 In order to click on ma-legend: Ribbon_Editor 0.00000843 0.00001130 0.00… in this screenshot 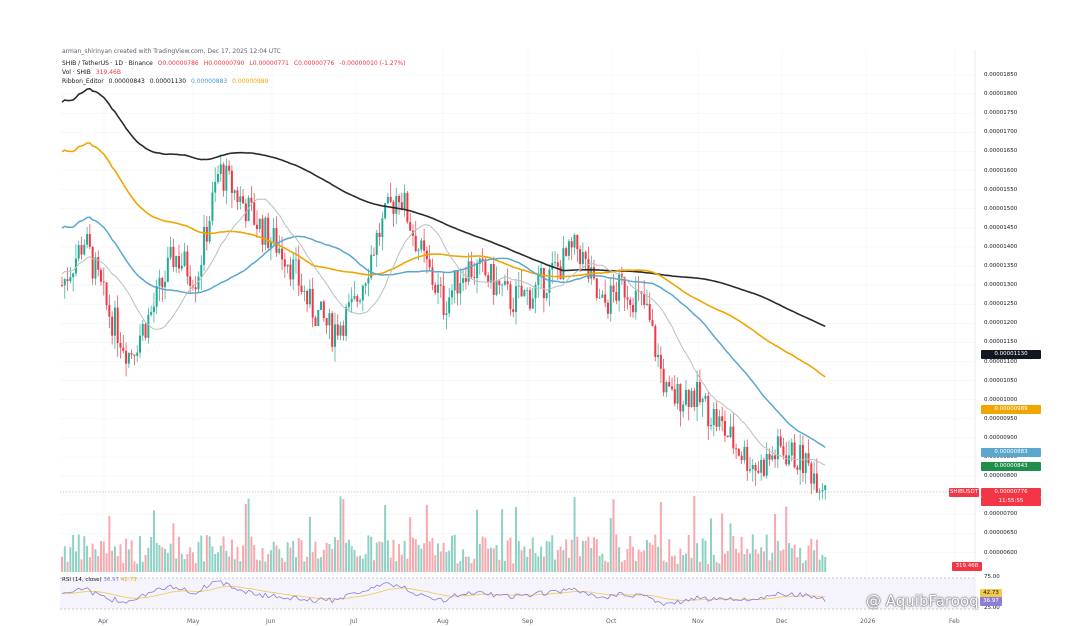, I will do `click(166, 82)`.